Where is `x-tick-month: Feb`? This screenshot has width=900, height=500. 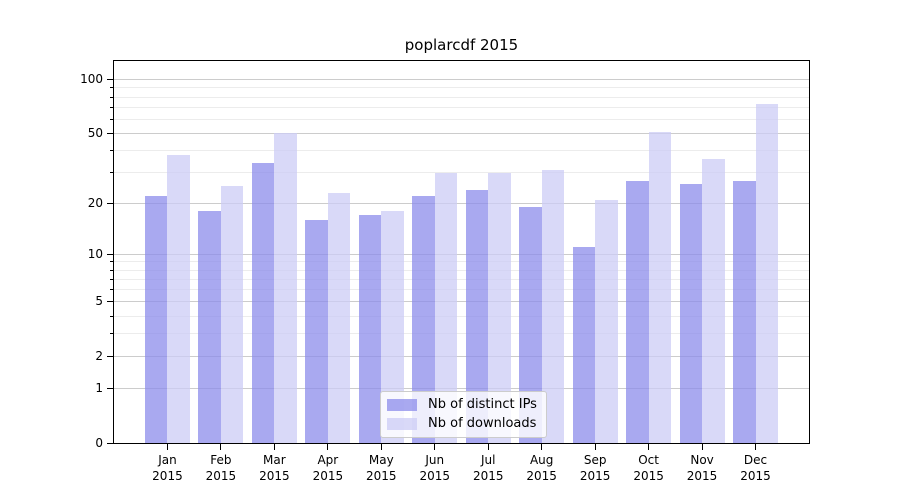
x-tick-month: Feb is located at coordinates (221, 460).